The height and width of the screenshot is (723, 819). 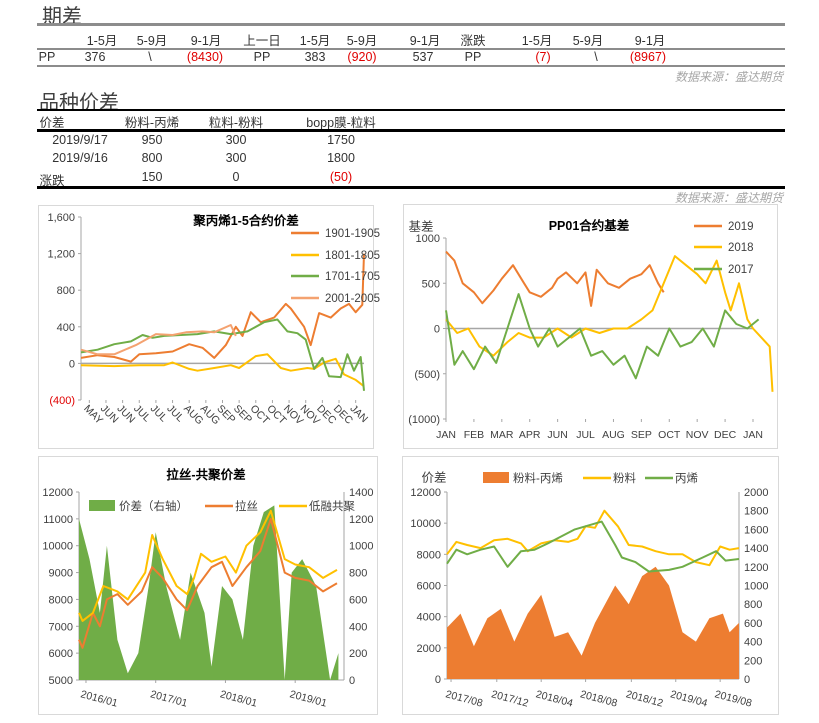 What do you see at coordinates (80, 140) in the screenshot?
I see `row-label: 2019/9/17` at bounding box center [80, 140].